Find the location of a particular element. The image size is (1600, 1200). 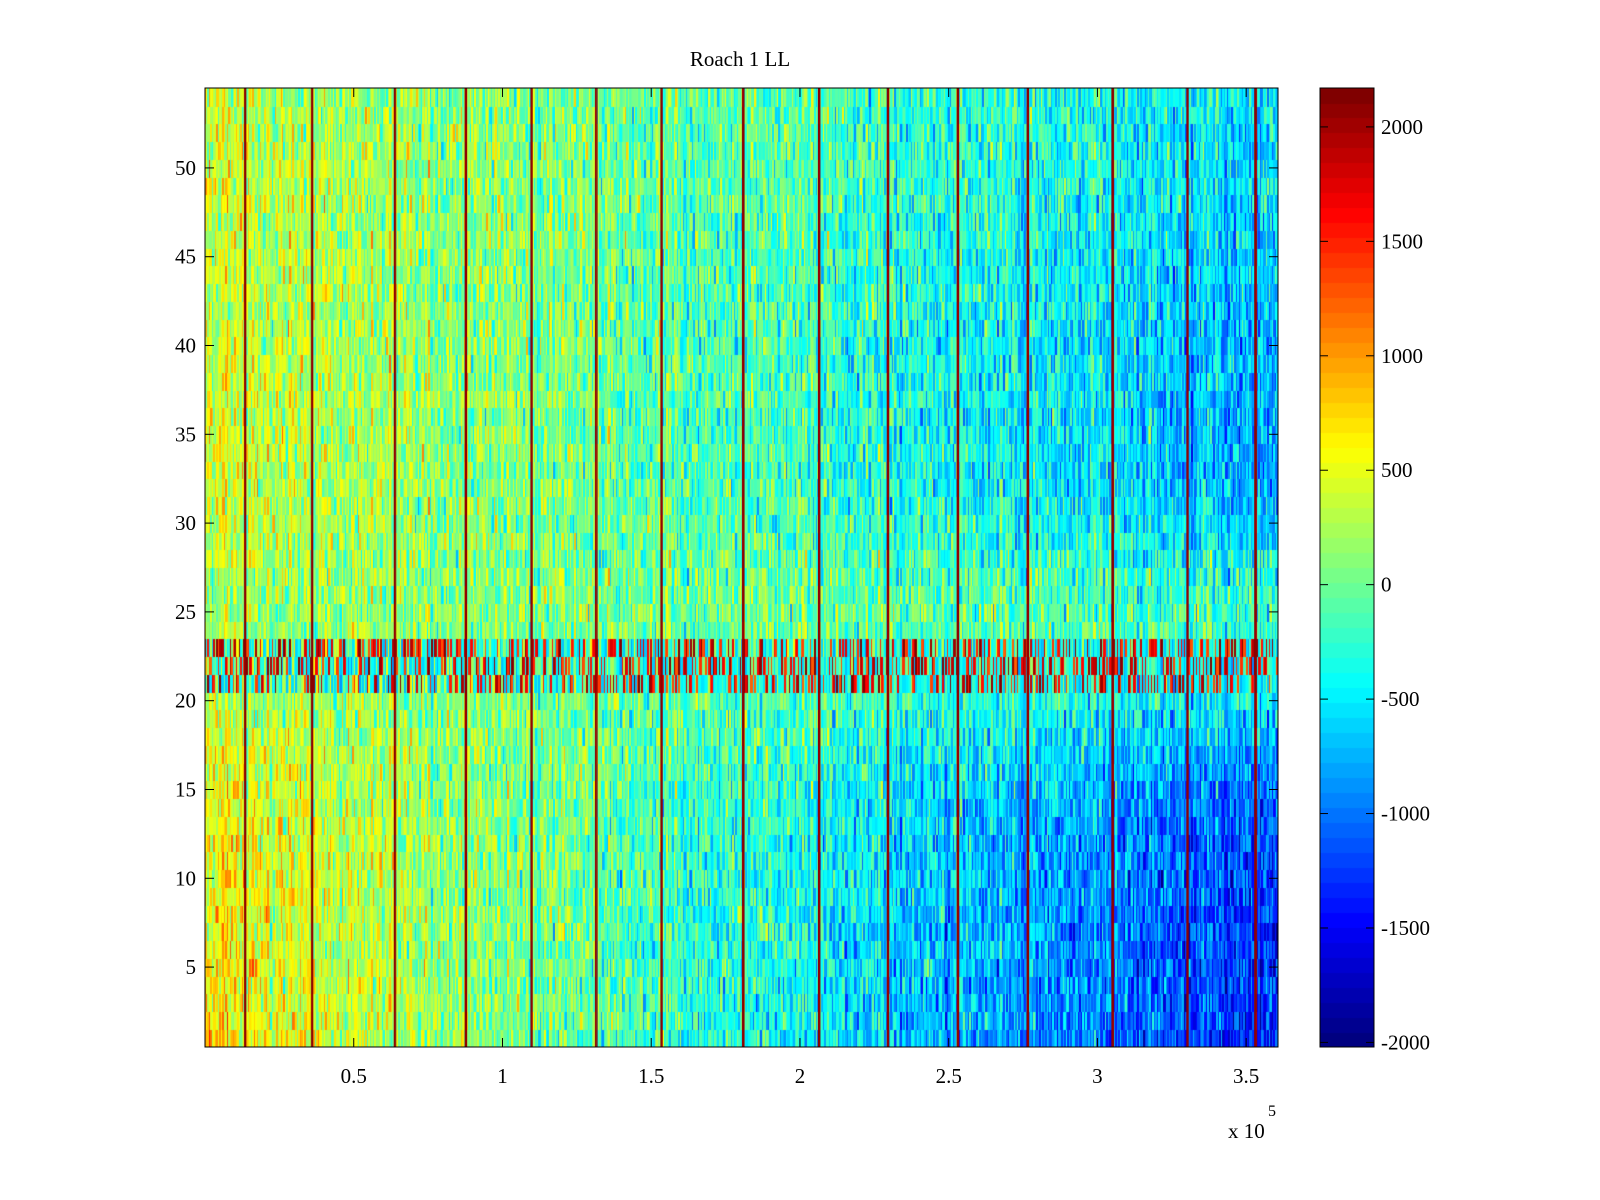

x-tick-label: 0.5 is located at coordinates (354, 1076).